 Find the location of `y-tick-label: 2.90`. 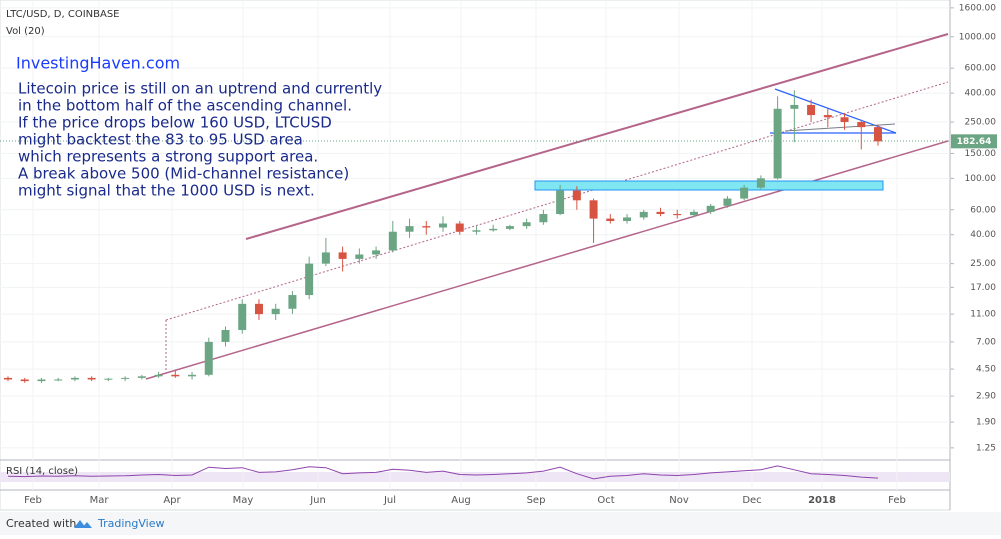

y-tick-label: 2.90 is located at coordinates (986, 397).